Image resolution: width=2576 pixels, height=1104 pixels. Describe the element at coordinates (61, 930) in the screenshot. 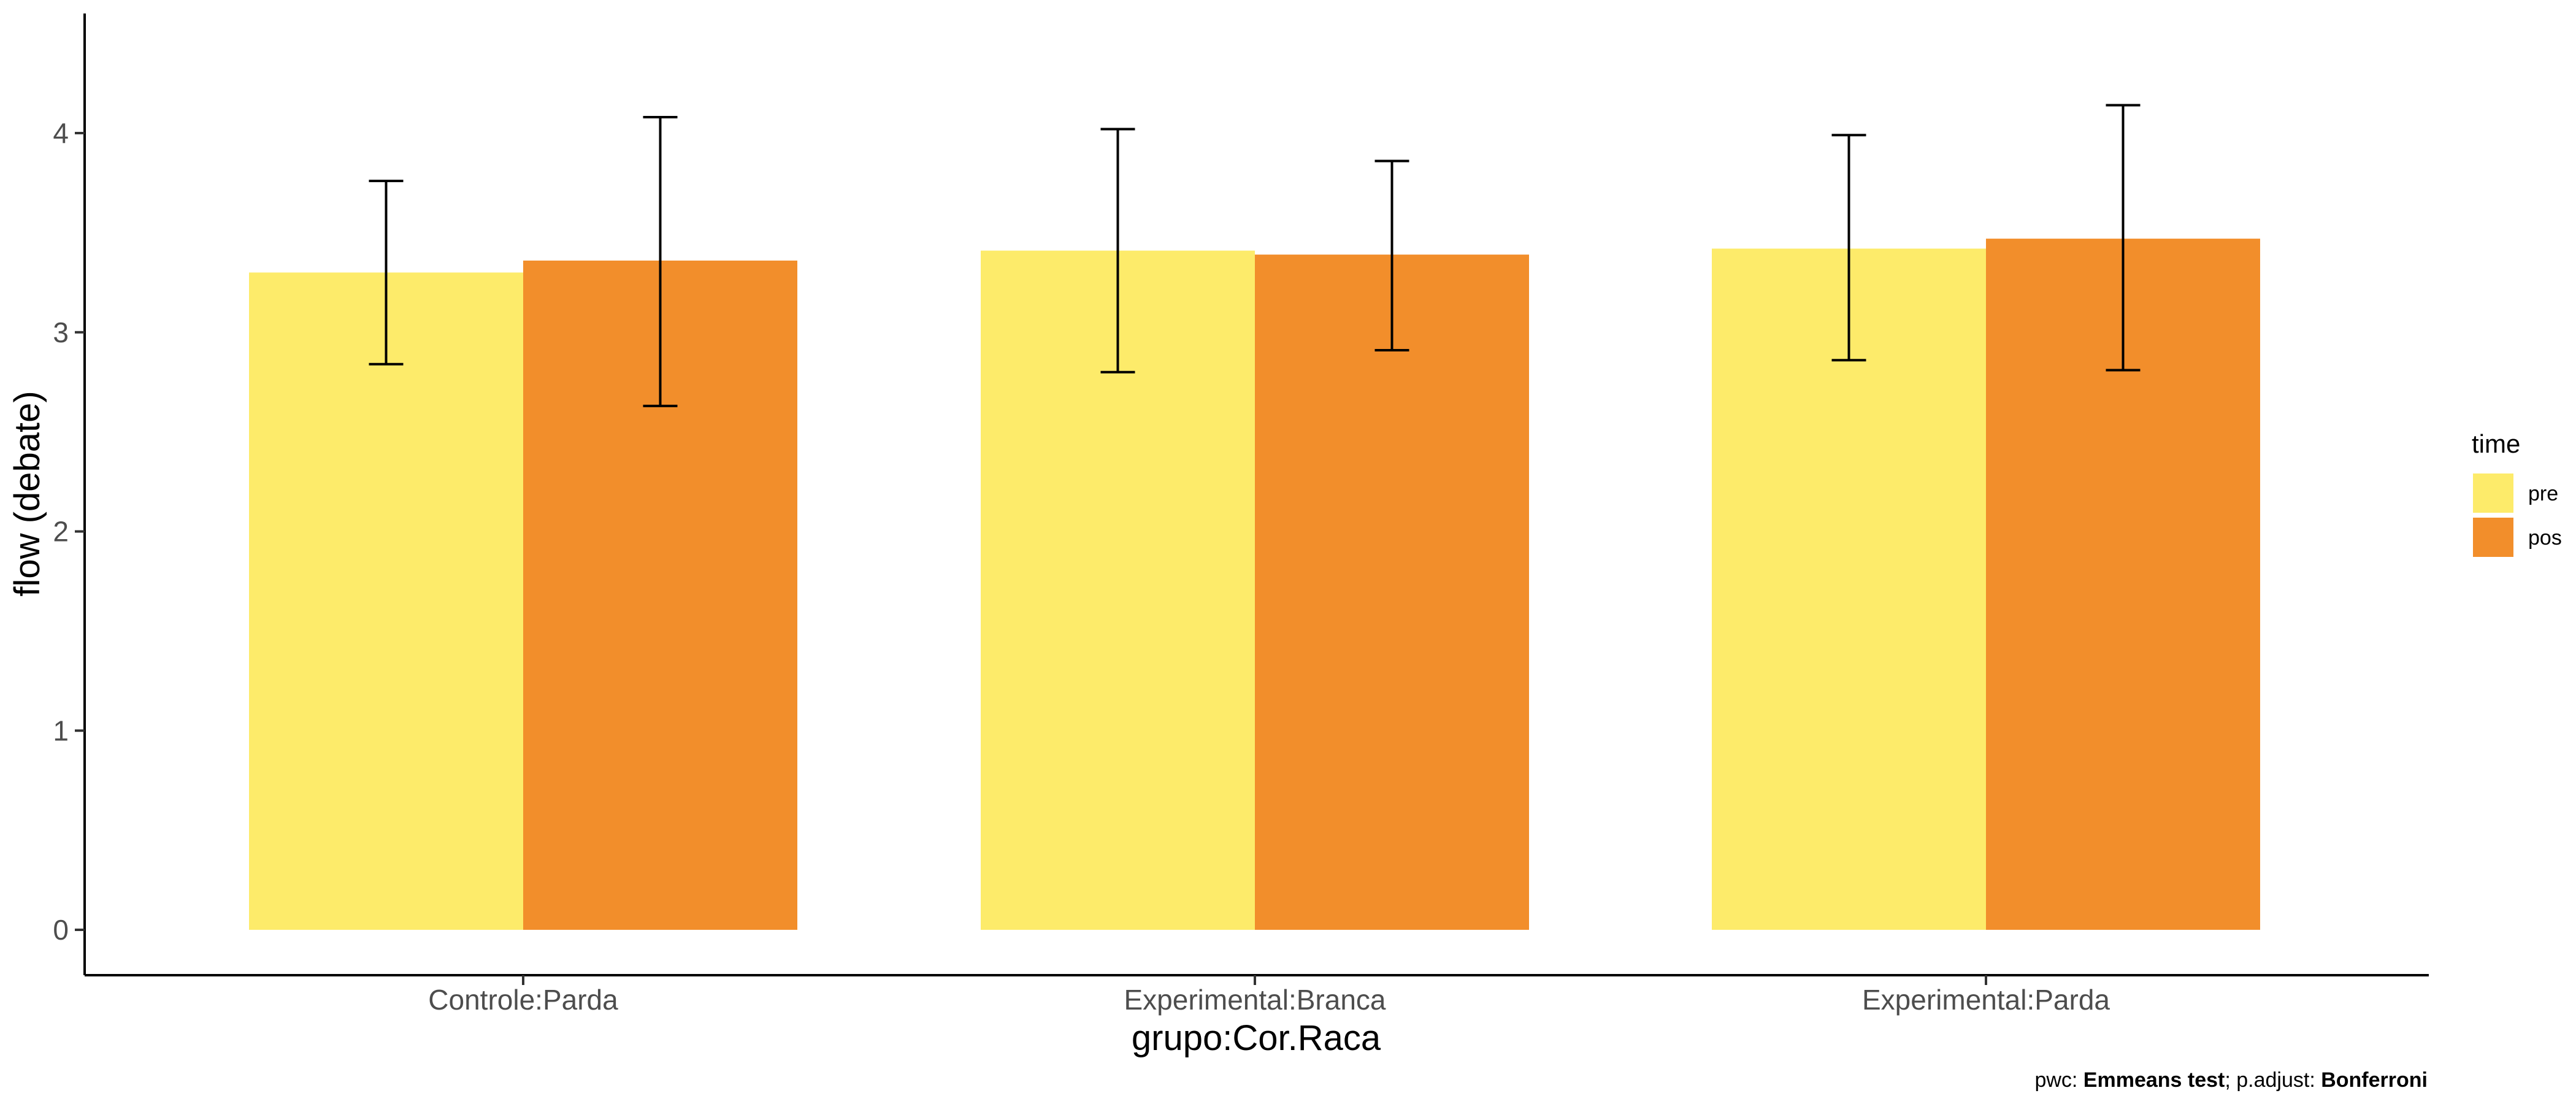

I see `y-tick-label: 0` at that location.